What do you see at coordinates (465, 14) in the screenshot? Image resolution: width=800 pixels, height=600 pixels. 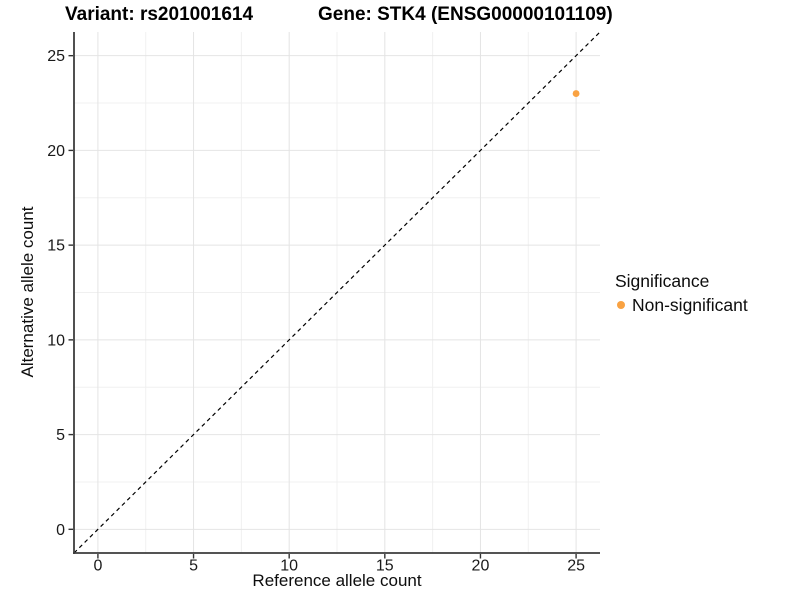 I see `plot-title-gene: Gene: STK4 (ENSG00000101109)` at bounding box center [465, 14].